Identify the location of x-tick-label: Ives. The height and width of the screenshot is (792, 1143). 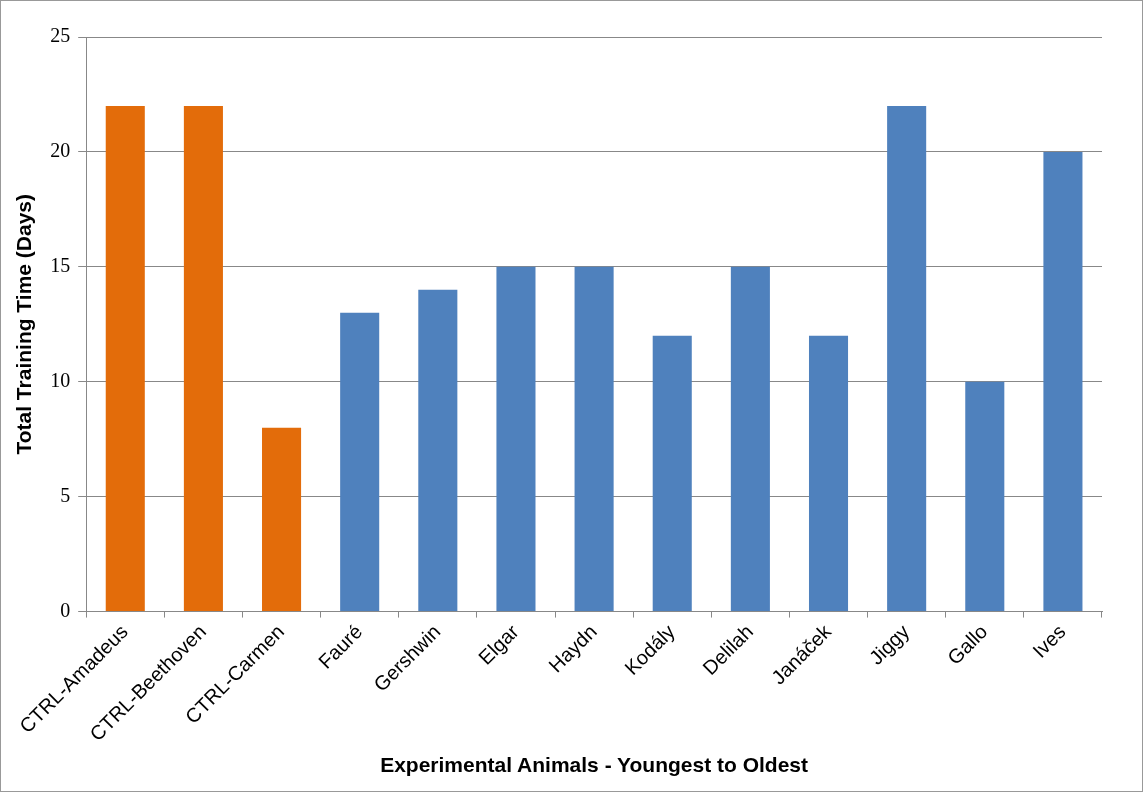
(1049, 641).